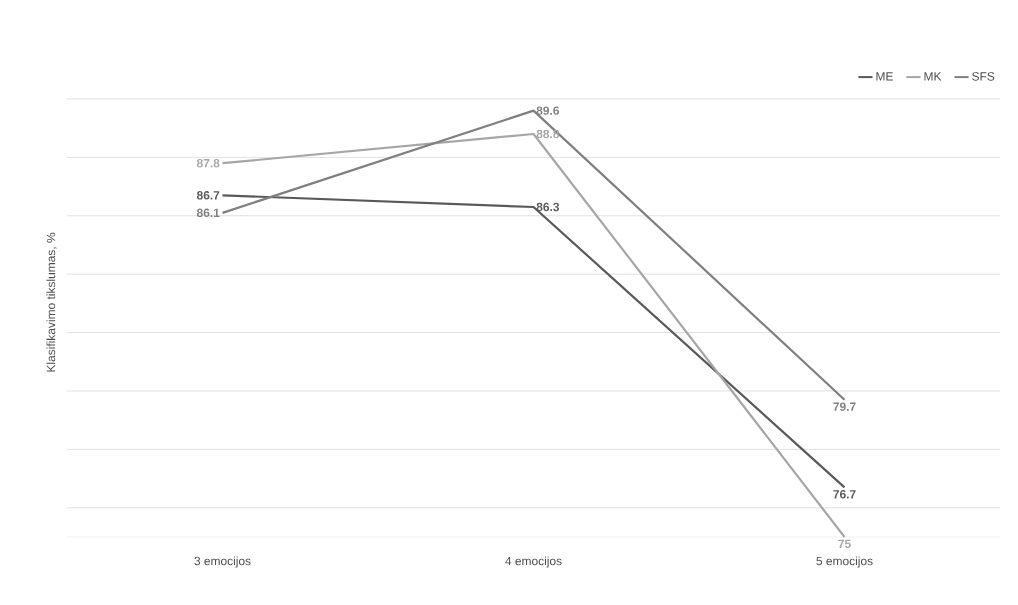 The width and height of the screenshot is (1018, 605). Describe the element at coordinates (208, 163) in the screenshot. I see `data-label: 87.8` at that location.